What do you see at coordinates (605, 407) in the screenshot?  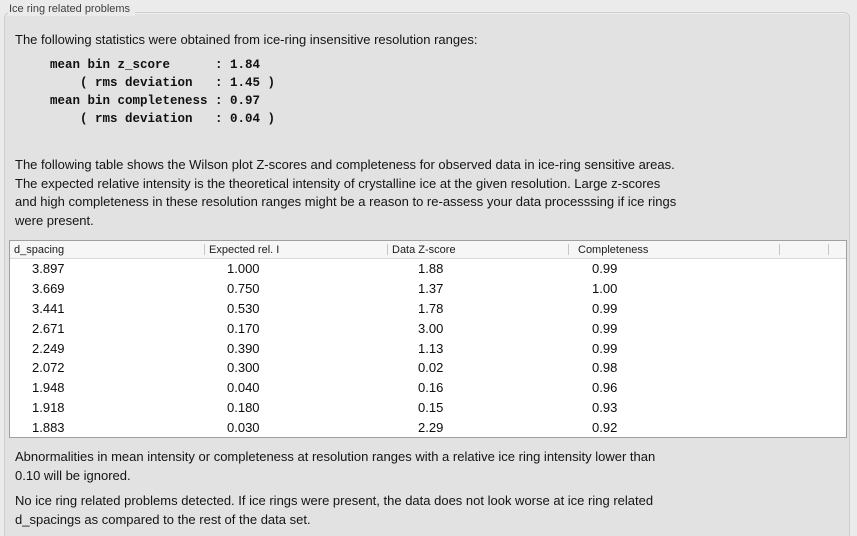 I see `cell-completeness: 0.93` at bounding box center [605, 407].